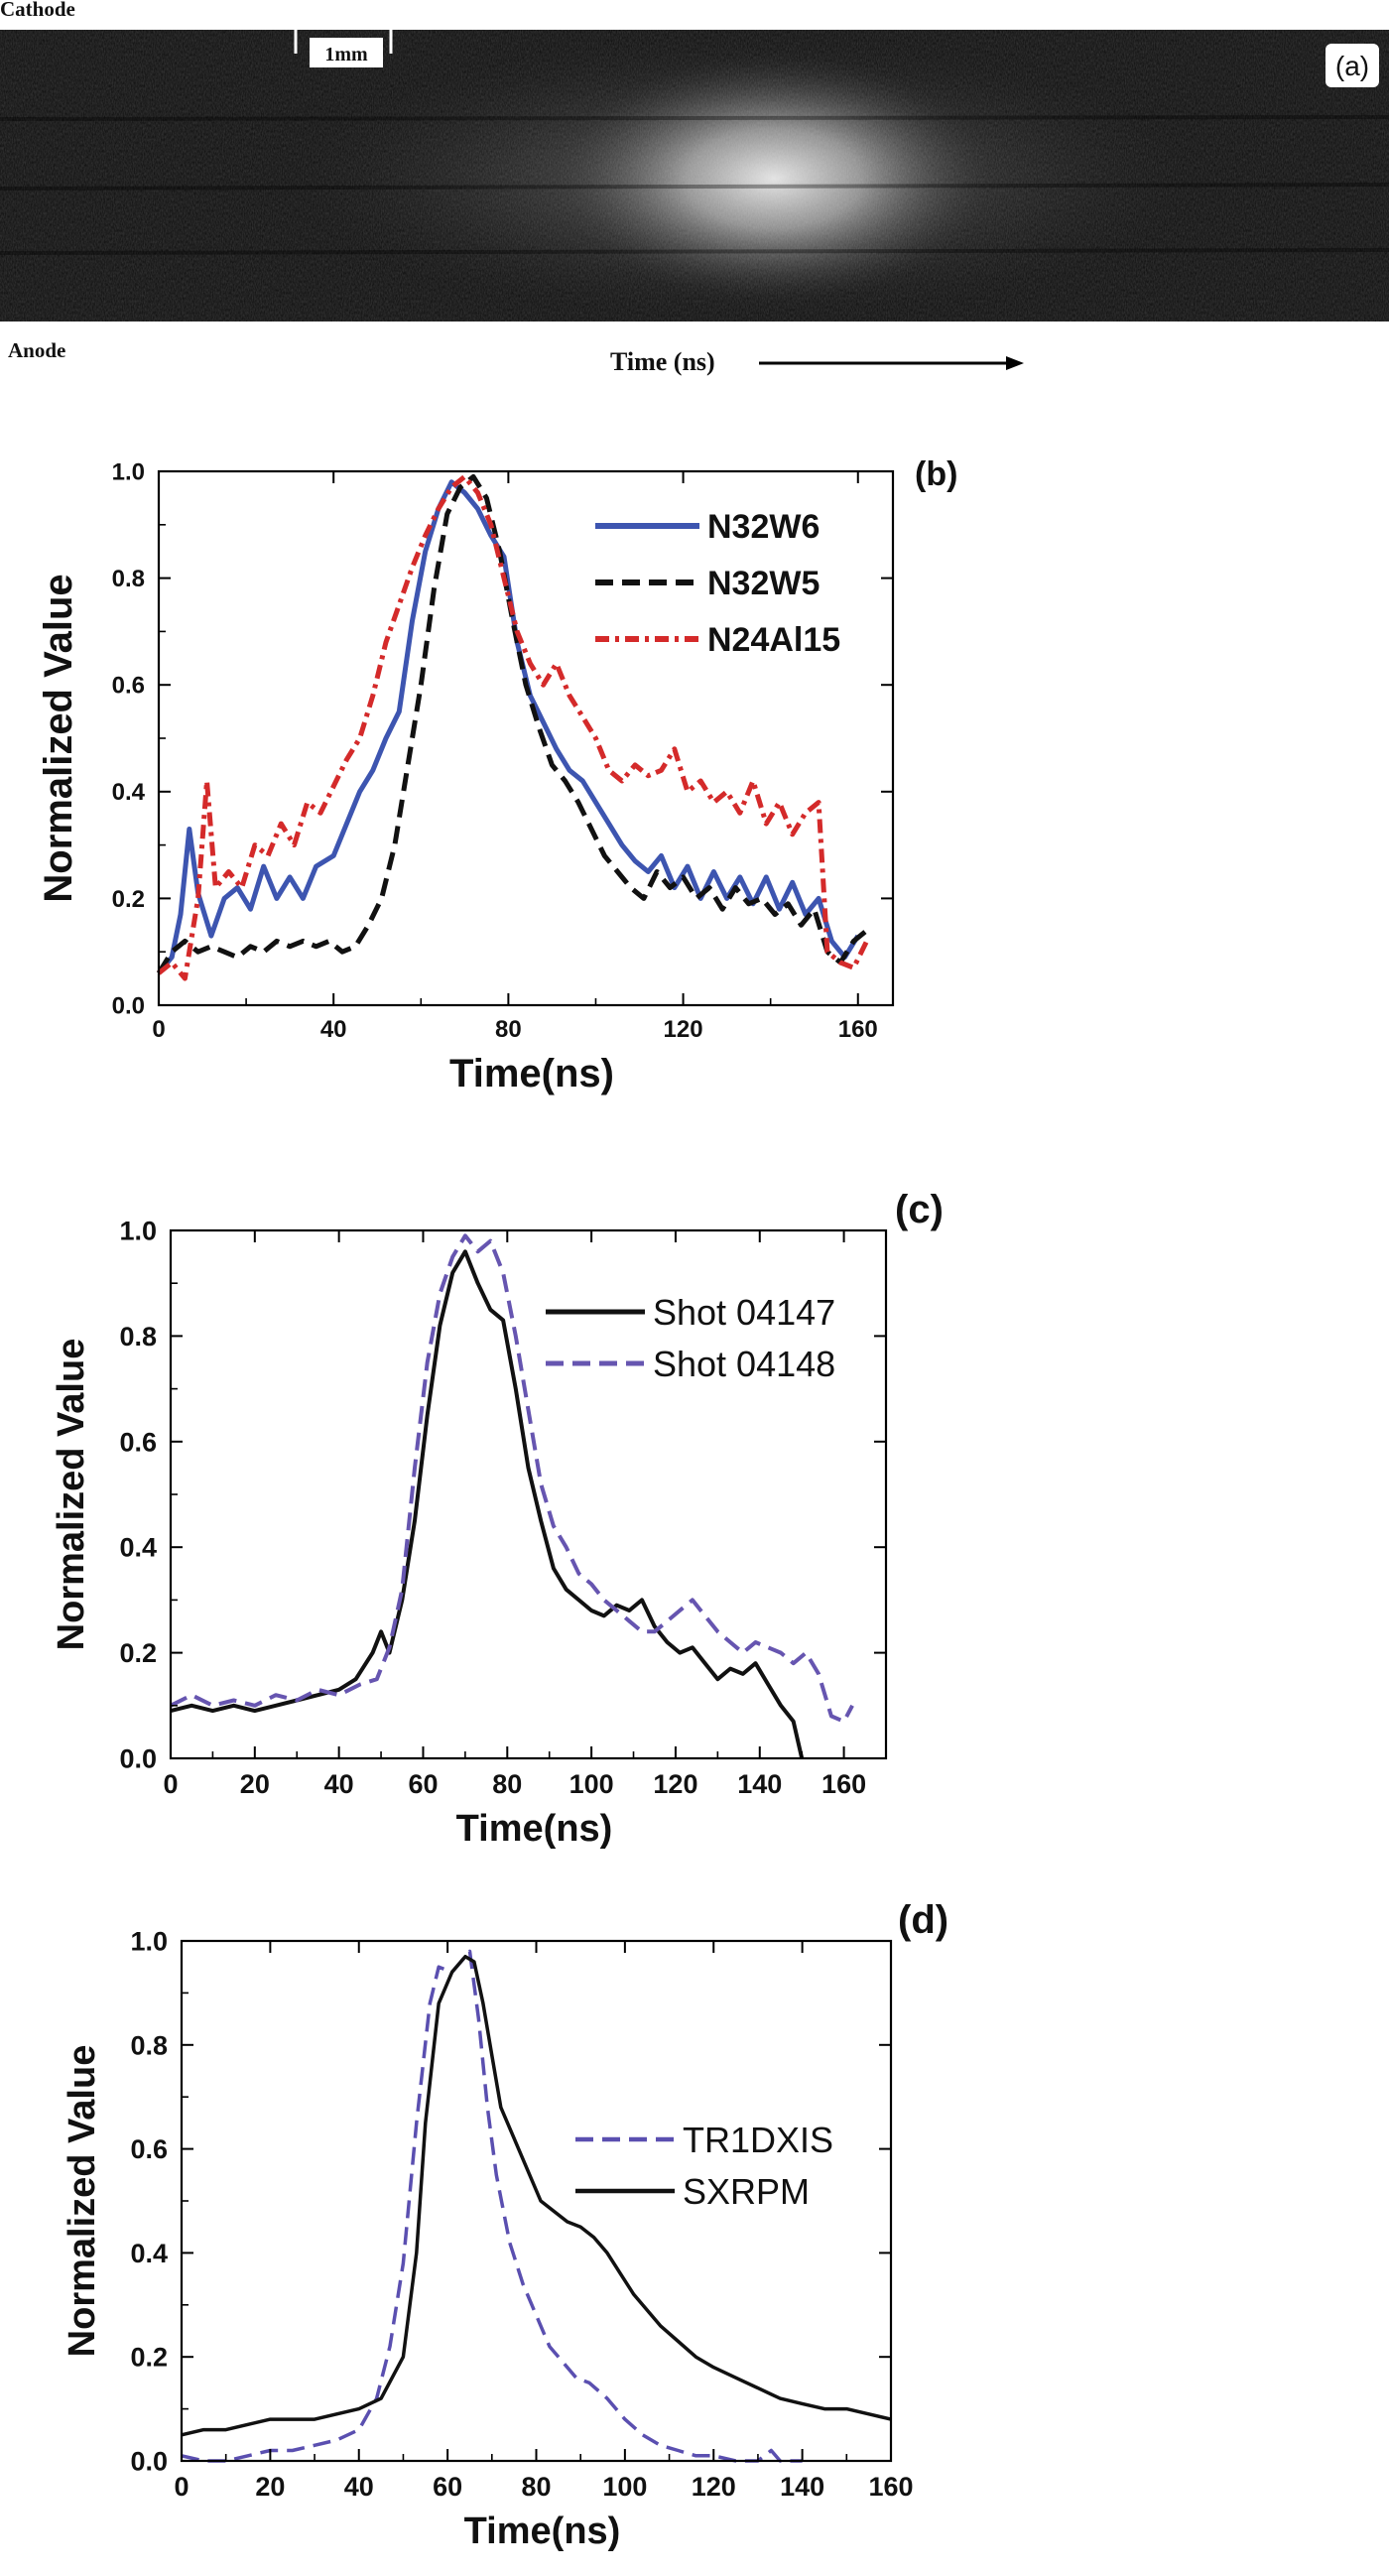 Image resolution: width=1389 pixels, height=2576 pixels. What do you see at coordinates (744, 1313) in the screenshot?
I see `legend-label-1: Shot 04147` at bounding box center [744, 1313].